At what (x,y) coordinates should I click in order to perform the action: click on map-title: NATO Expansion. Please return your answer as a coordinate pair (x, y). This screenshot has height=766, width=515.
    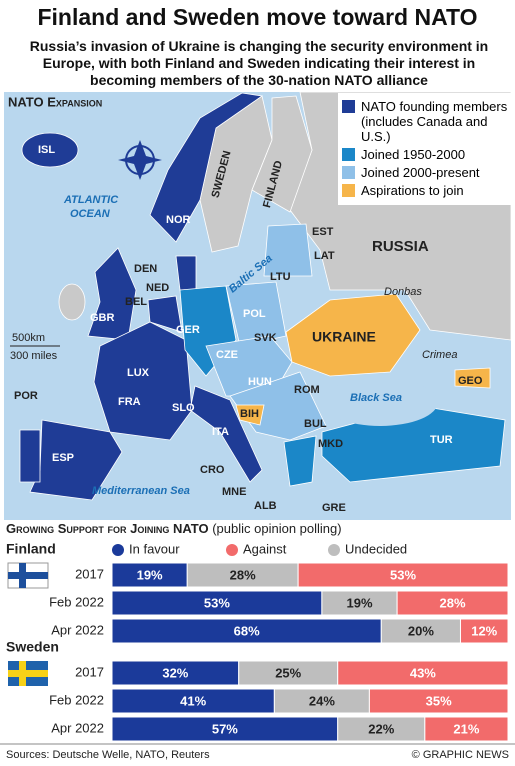
    Looking at the image, I should click on (55, 101).